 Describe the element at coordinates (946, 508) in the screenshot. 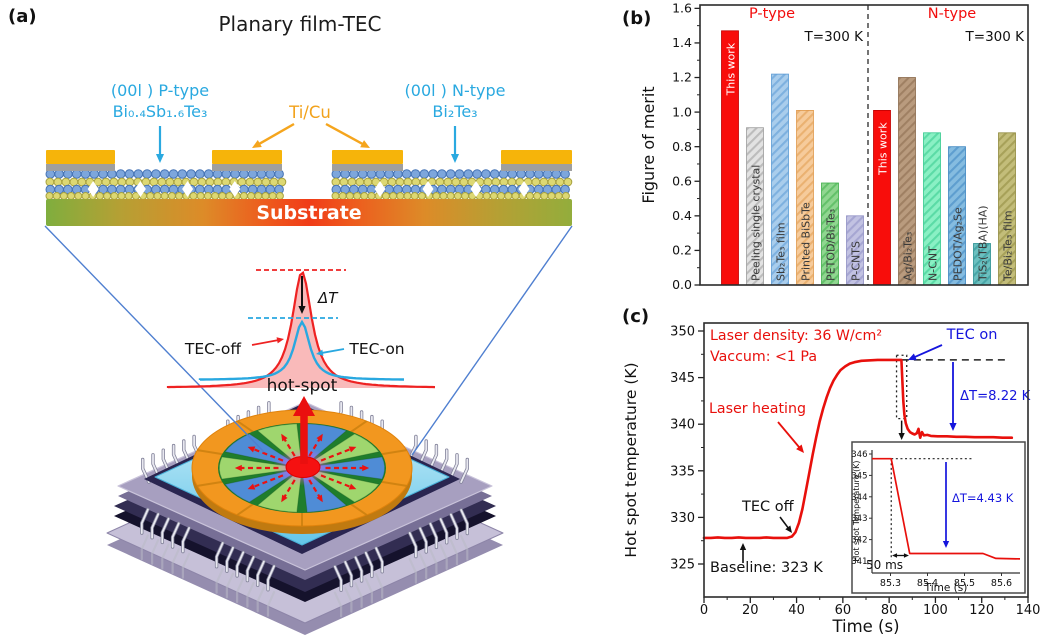

I see `inset-temperature-curve` at that location.